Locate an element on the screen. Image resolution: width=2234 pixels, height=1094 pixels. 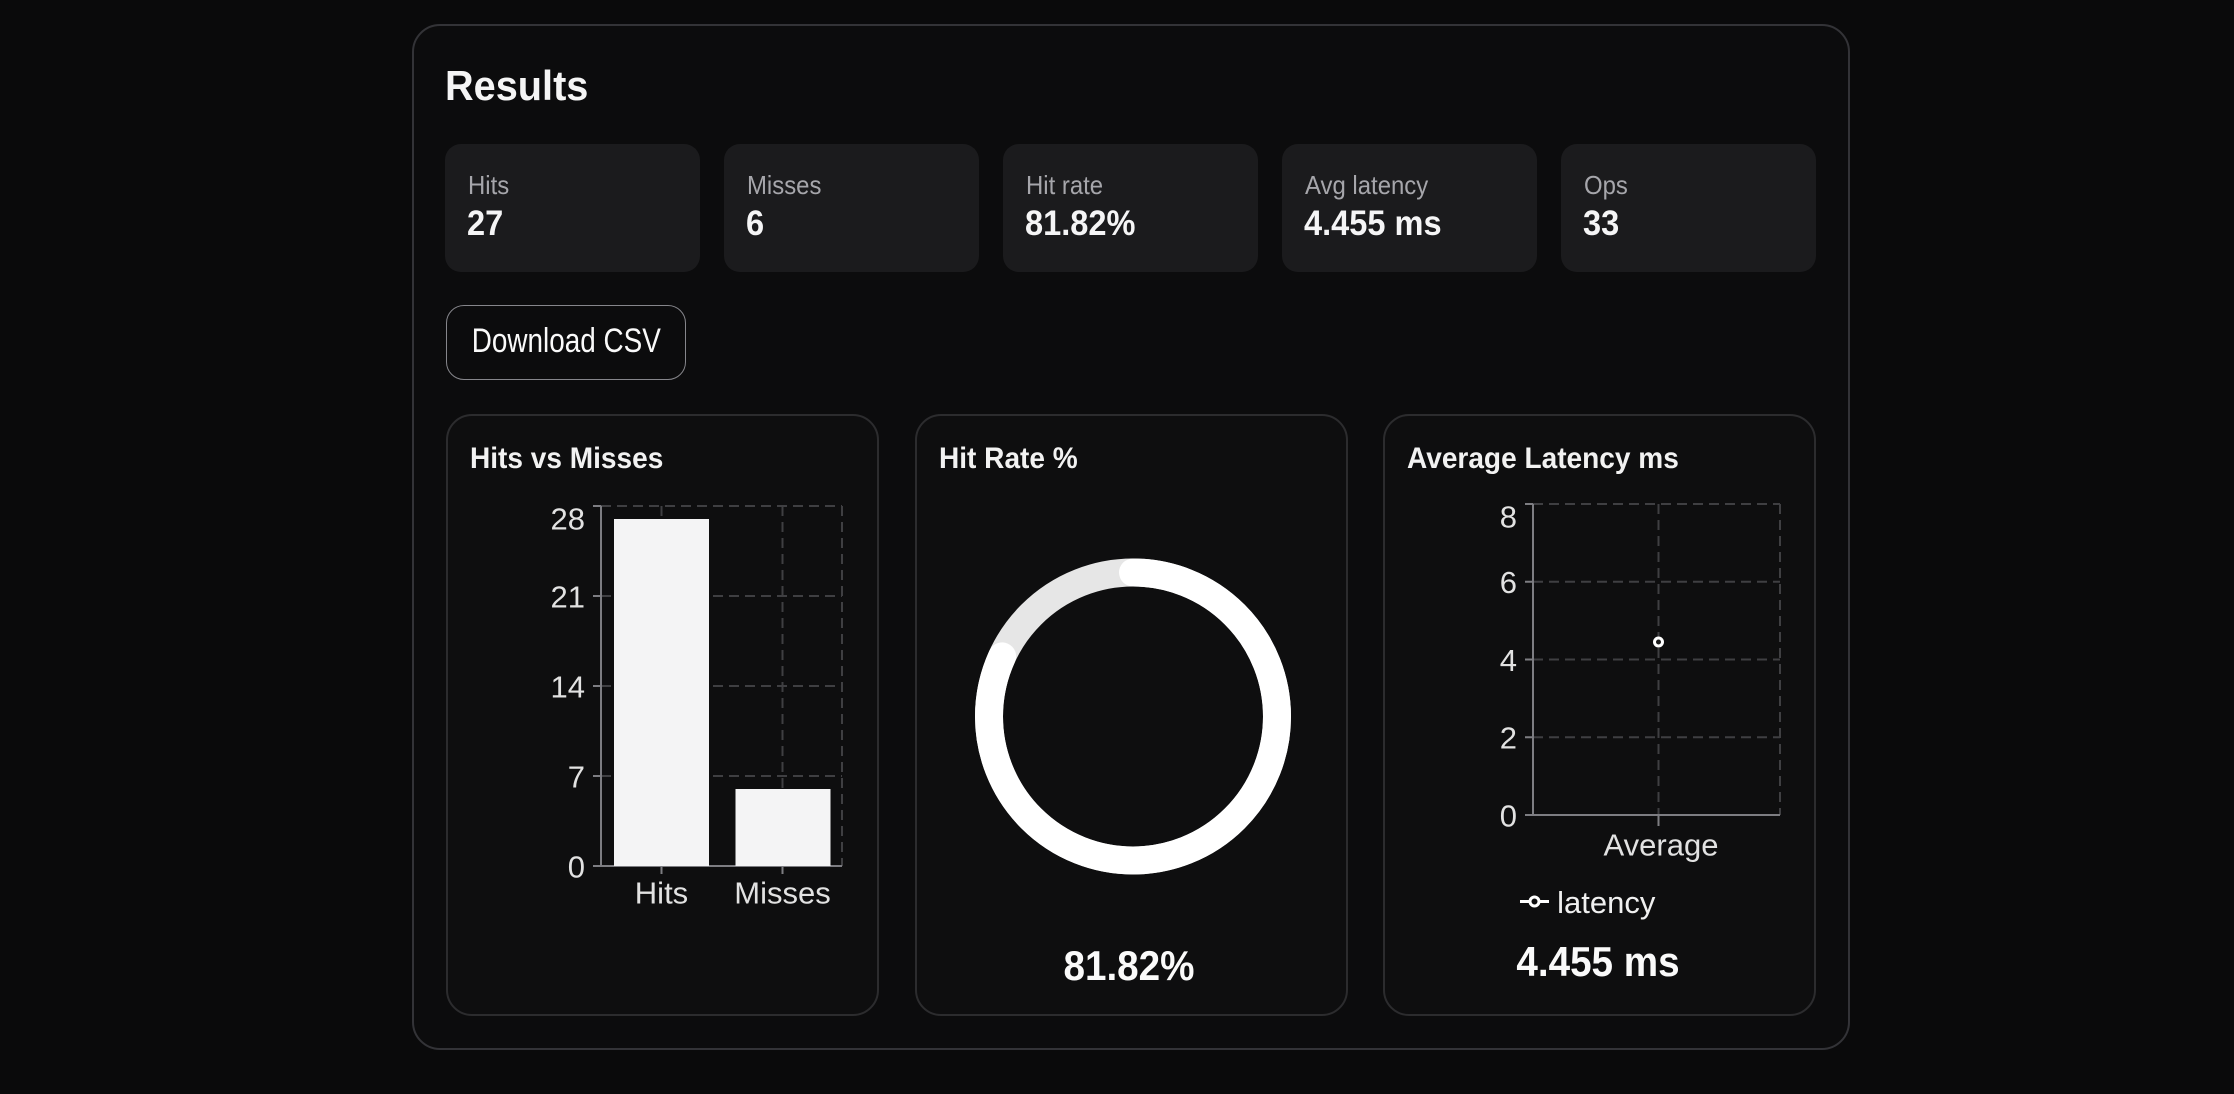
svg-text: latency is located at coordinates (1606, 902).